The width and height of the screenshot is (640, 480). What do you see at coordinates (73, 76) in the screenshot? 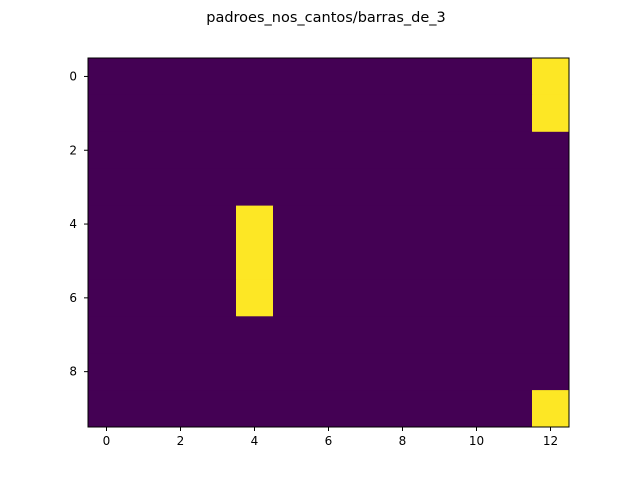
I see `y-tick-label: 0` at bounding box center [73, 76].